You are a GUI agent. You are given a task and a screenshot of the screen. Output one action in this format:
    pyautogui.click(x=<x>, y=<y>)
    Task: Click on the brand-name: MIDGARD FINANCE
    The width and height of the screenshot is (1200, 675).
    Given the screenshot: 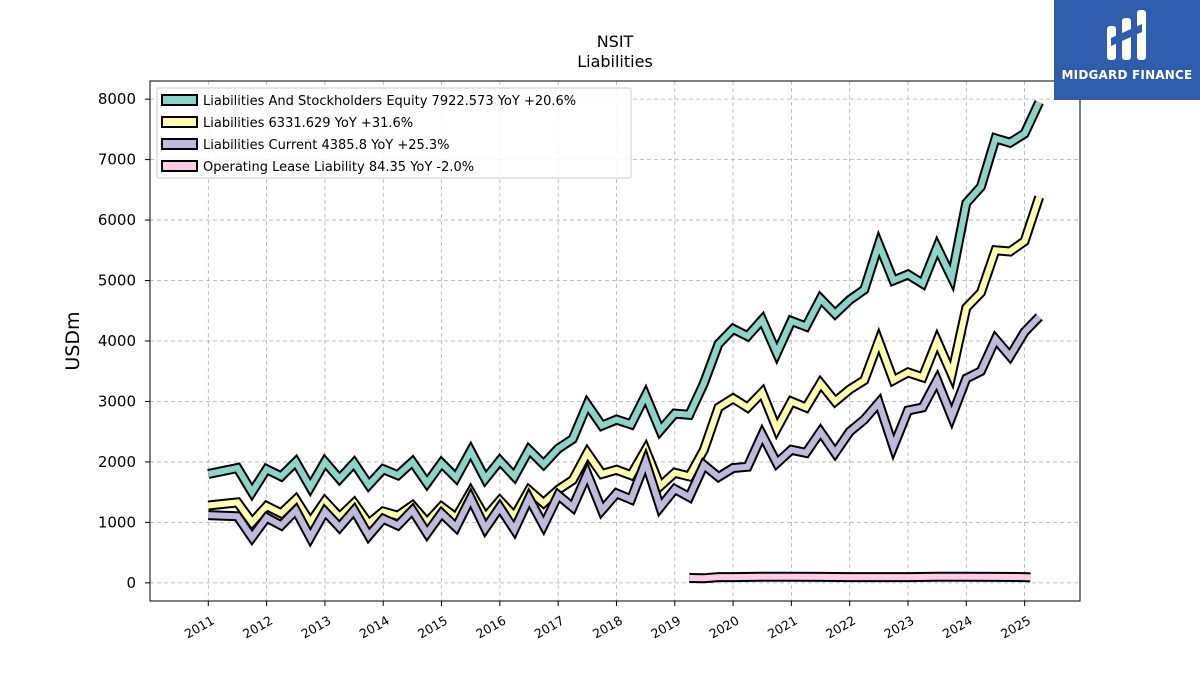 What is the action you would take?
    pyautogui.click(x=1127, y=75)
    